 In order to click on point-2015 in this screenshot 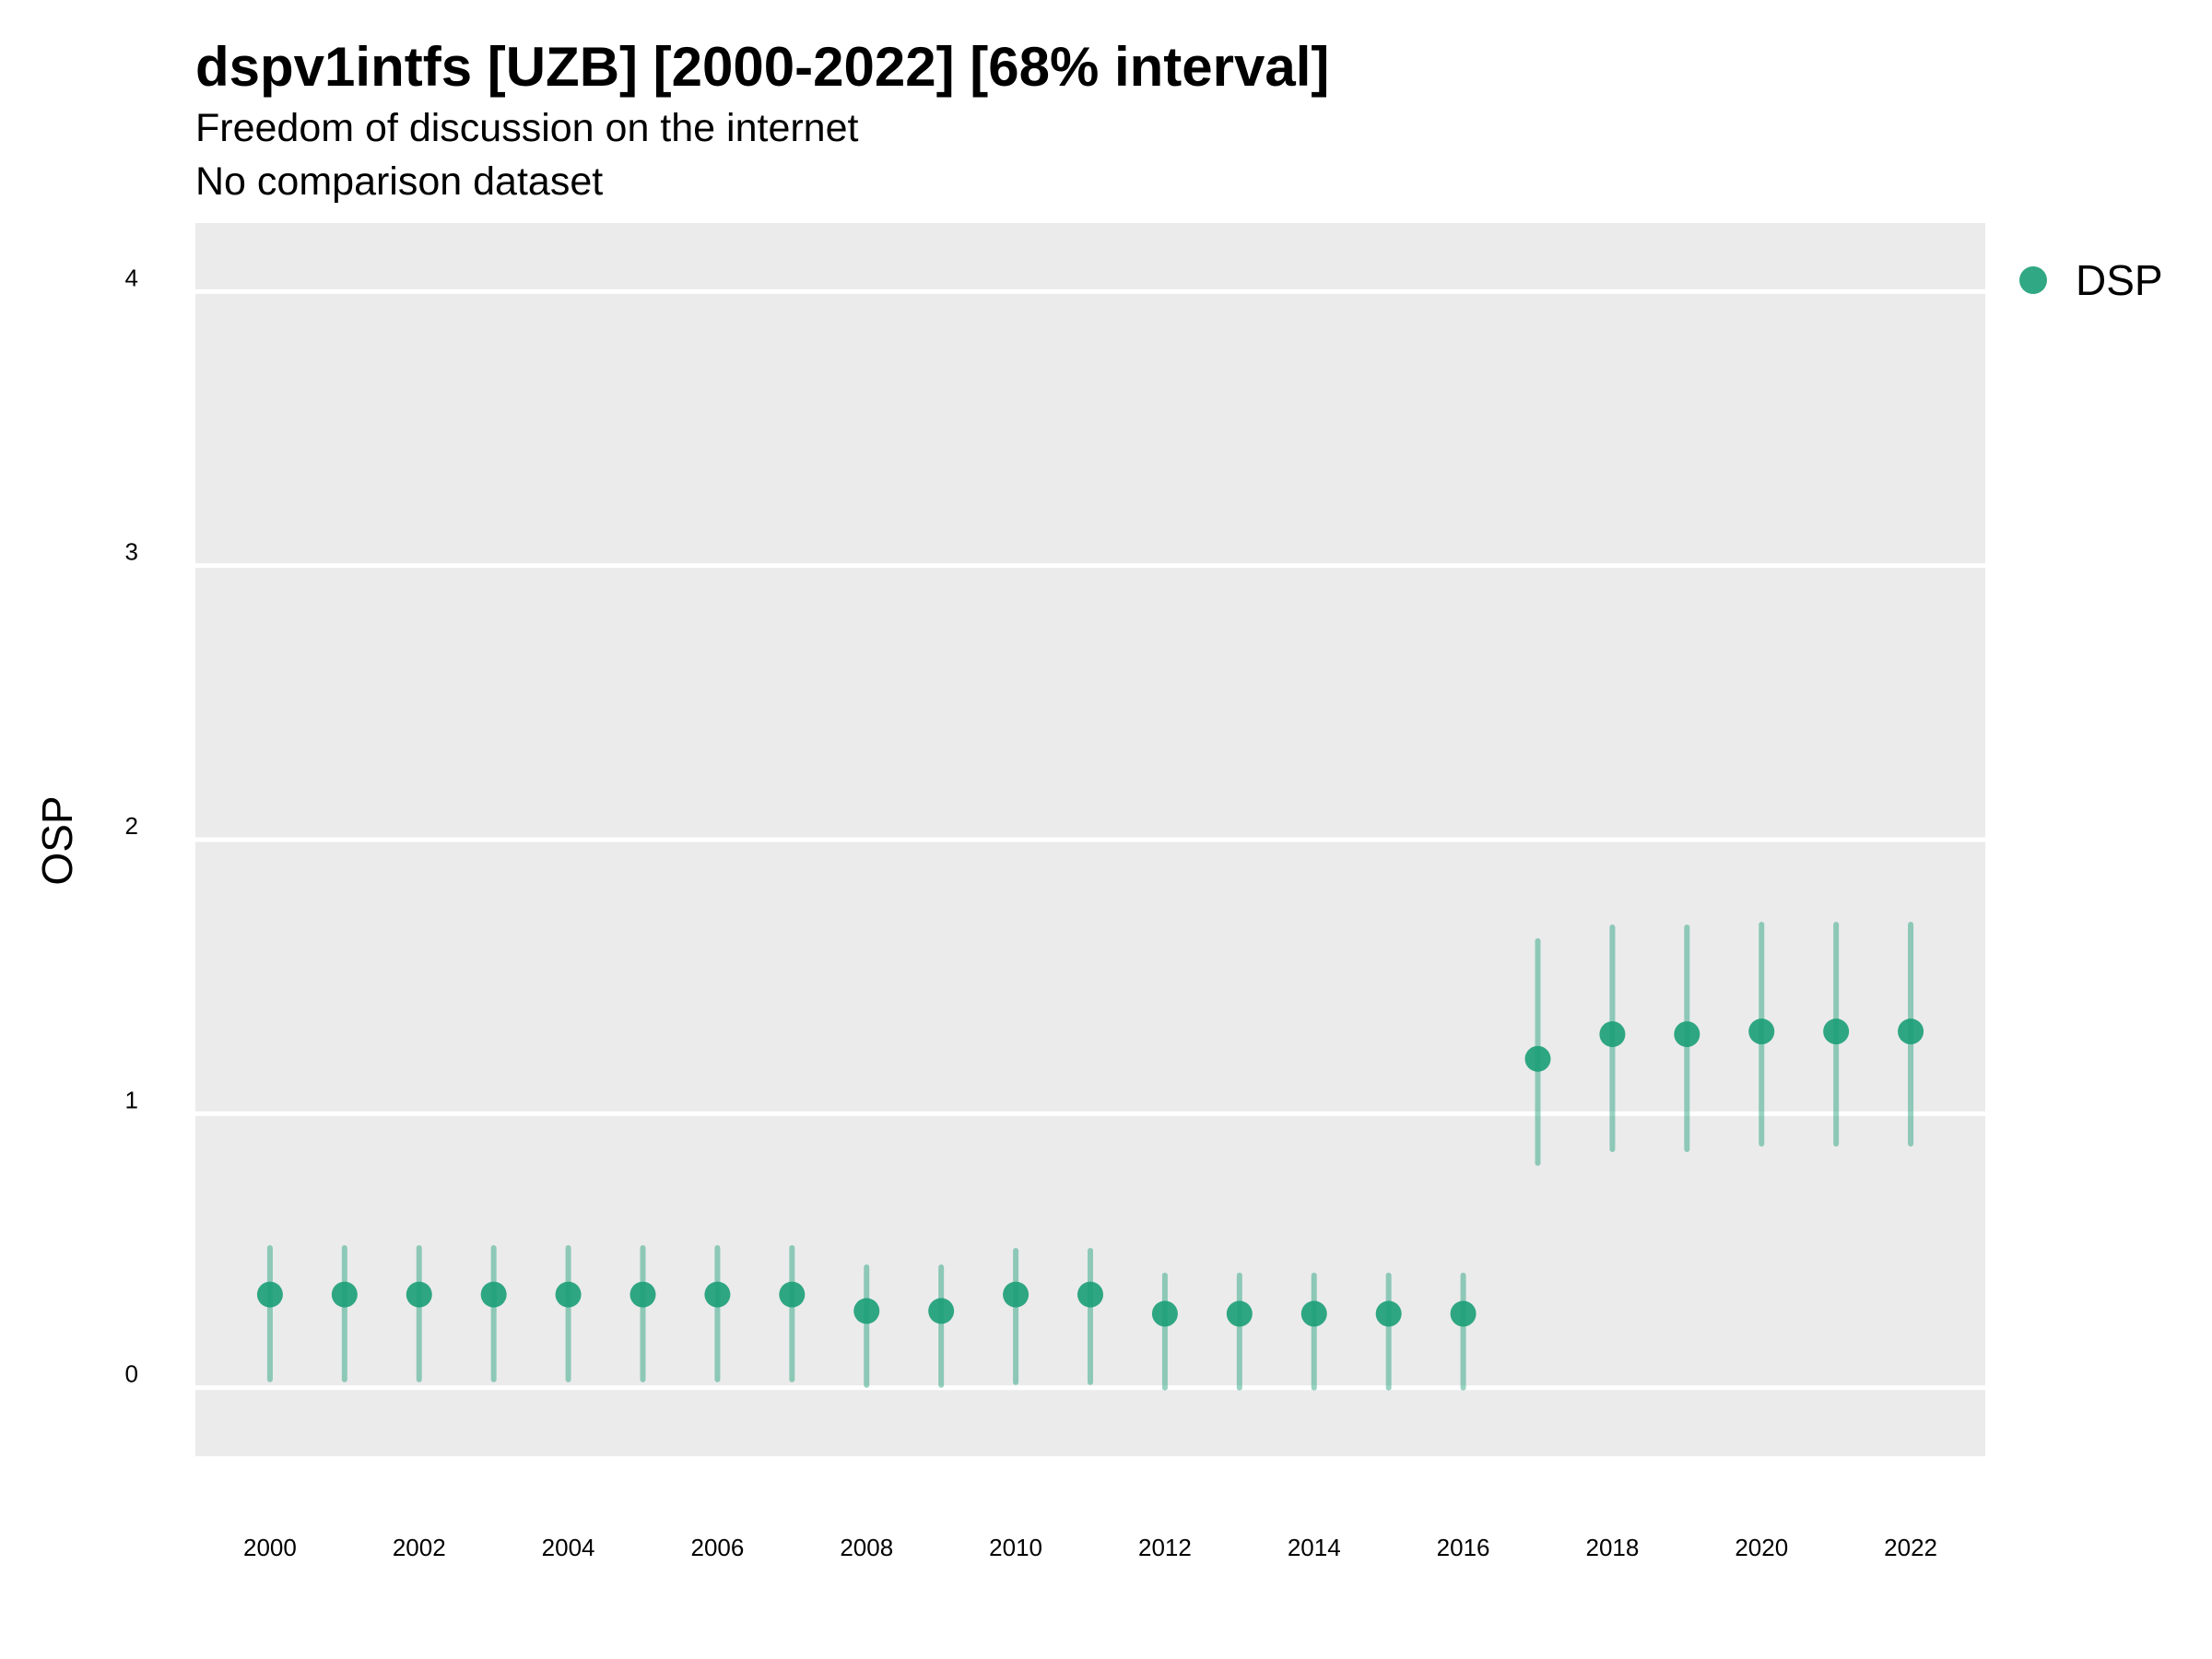, I will do `click(1388, 1313)`.